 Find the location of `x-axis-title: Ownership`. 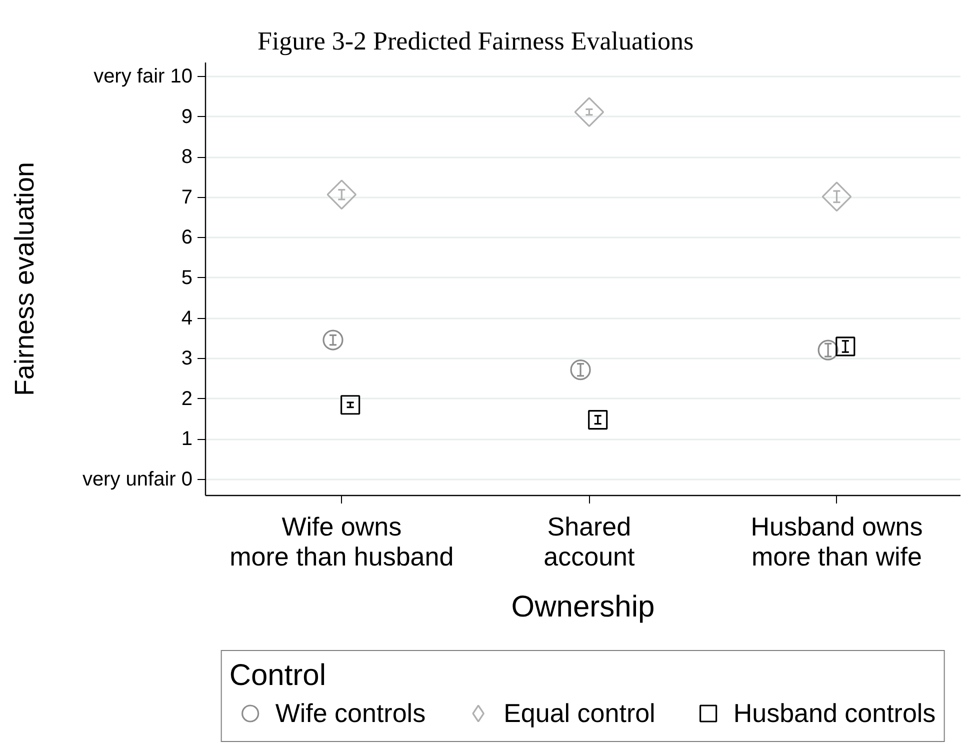

x-axis-title: Ownership is located at coordinates (583, 607).